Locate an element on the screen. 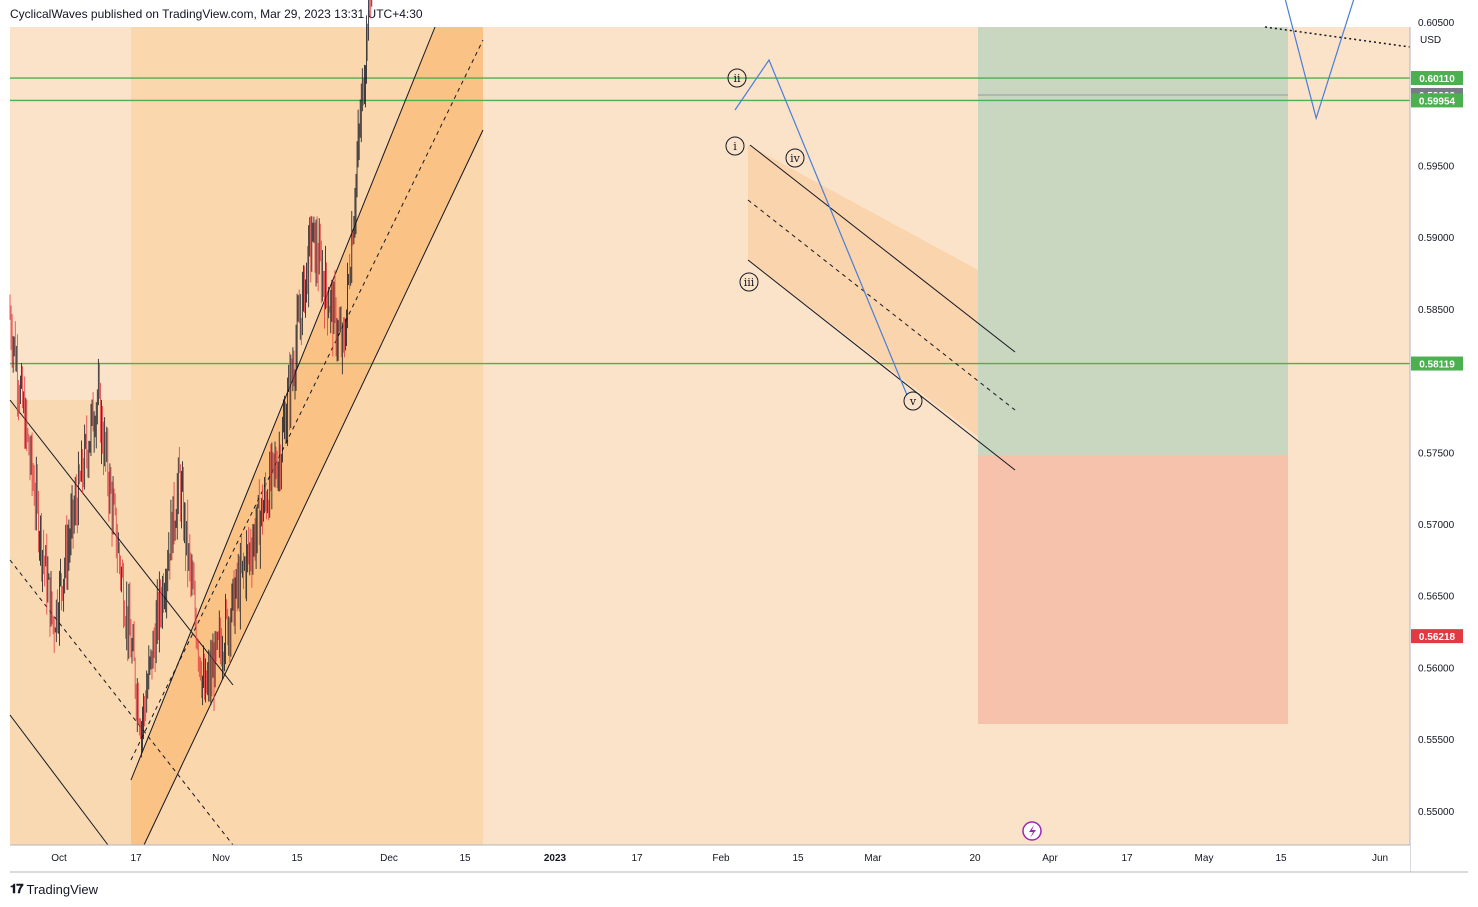  footer-brand-name: TradingView is located at coordinates (62, 889).